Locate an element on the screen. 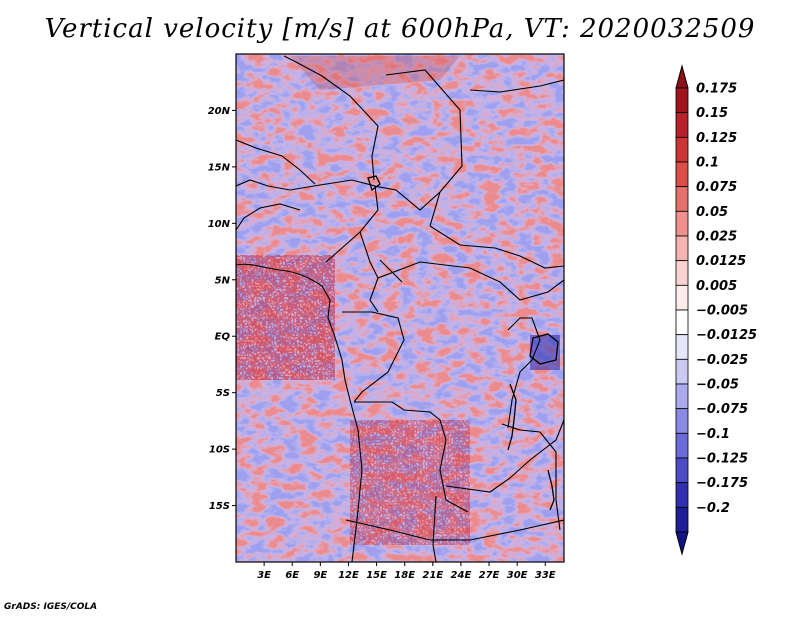 The height and width of the screenshot is (618, 800). lake-victoria is located at coordinates (544, 349).